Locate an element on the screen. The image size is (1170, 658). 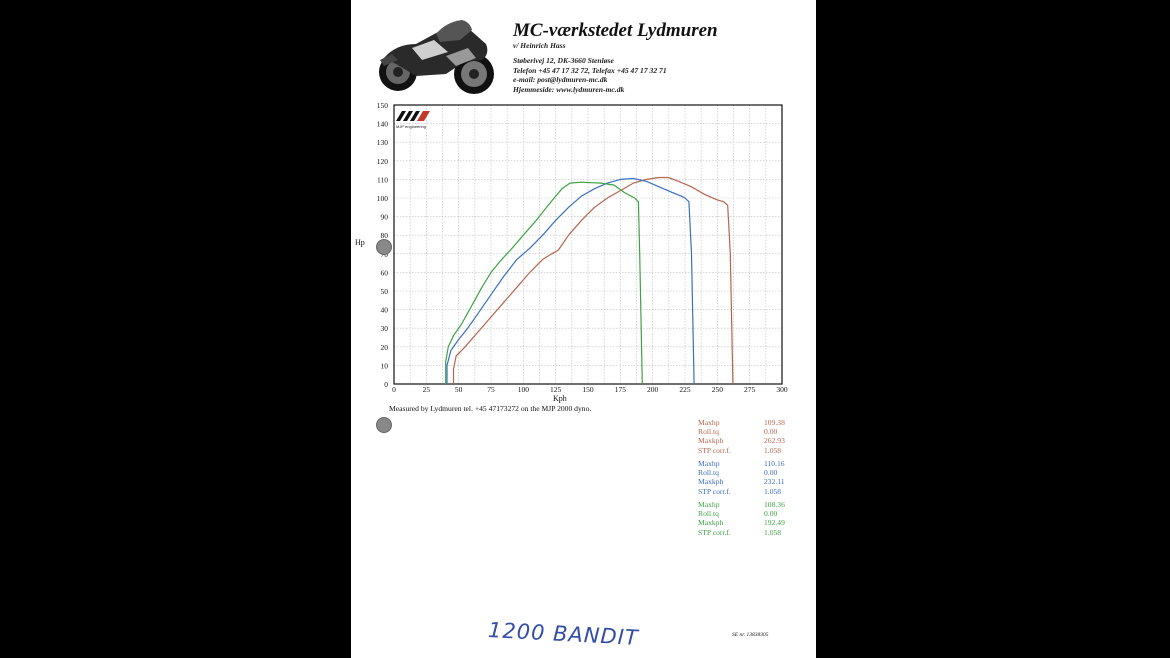
stats-value: 109.38 is located at coordinates (774, 422).